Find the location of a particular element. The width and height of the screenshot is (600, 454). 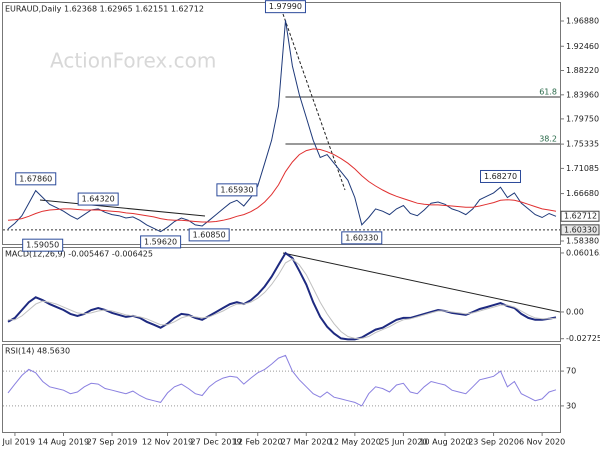

annotation-label: 1.97990 is located at coordinates (285, 6).